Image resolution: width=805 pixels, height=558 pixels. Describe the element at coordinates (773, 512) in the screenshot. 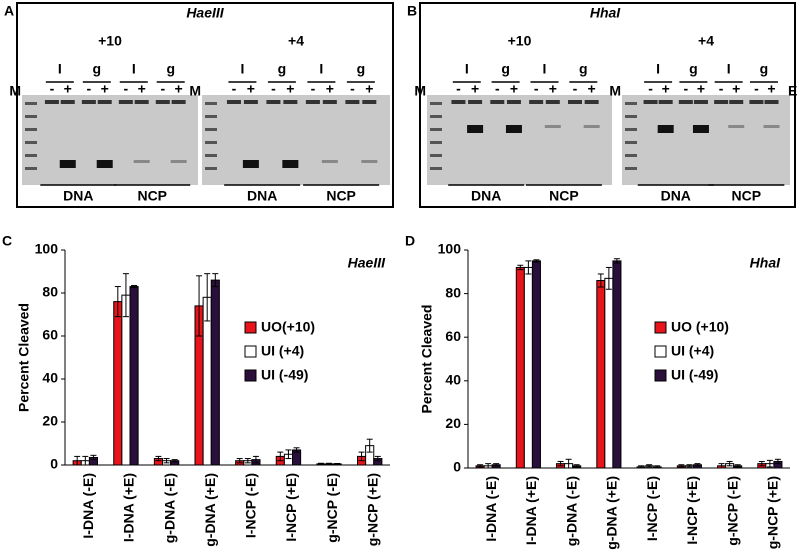

I see `x-tick-label: g-NCP (+E)` at that location.